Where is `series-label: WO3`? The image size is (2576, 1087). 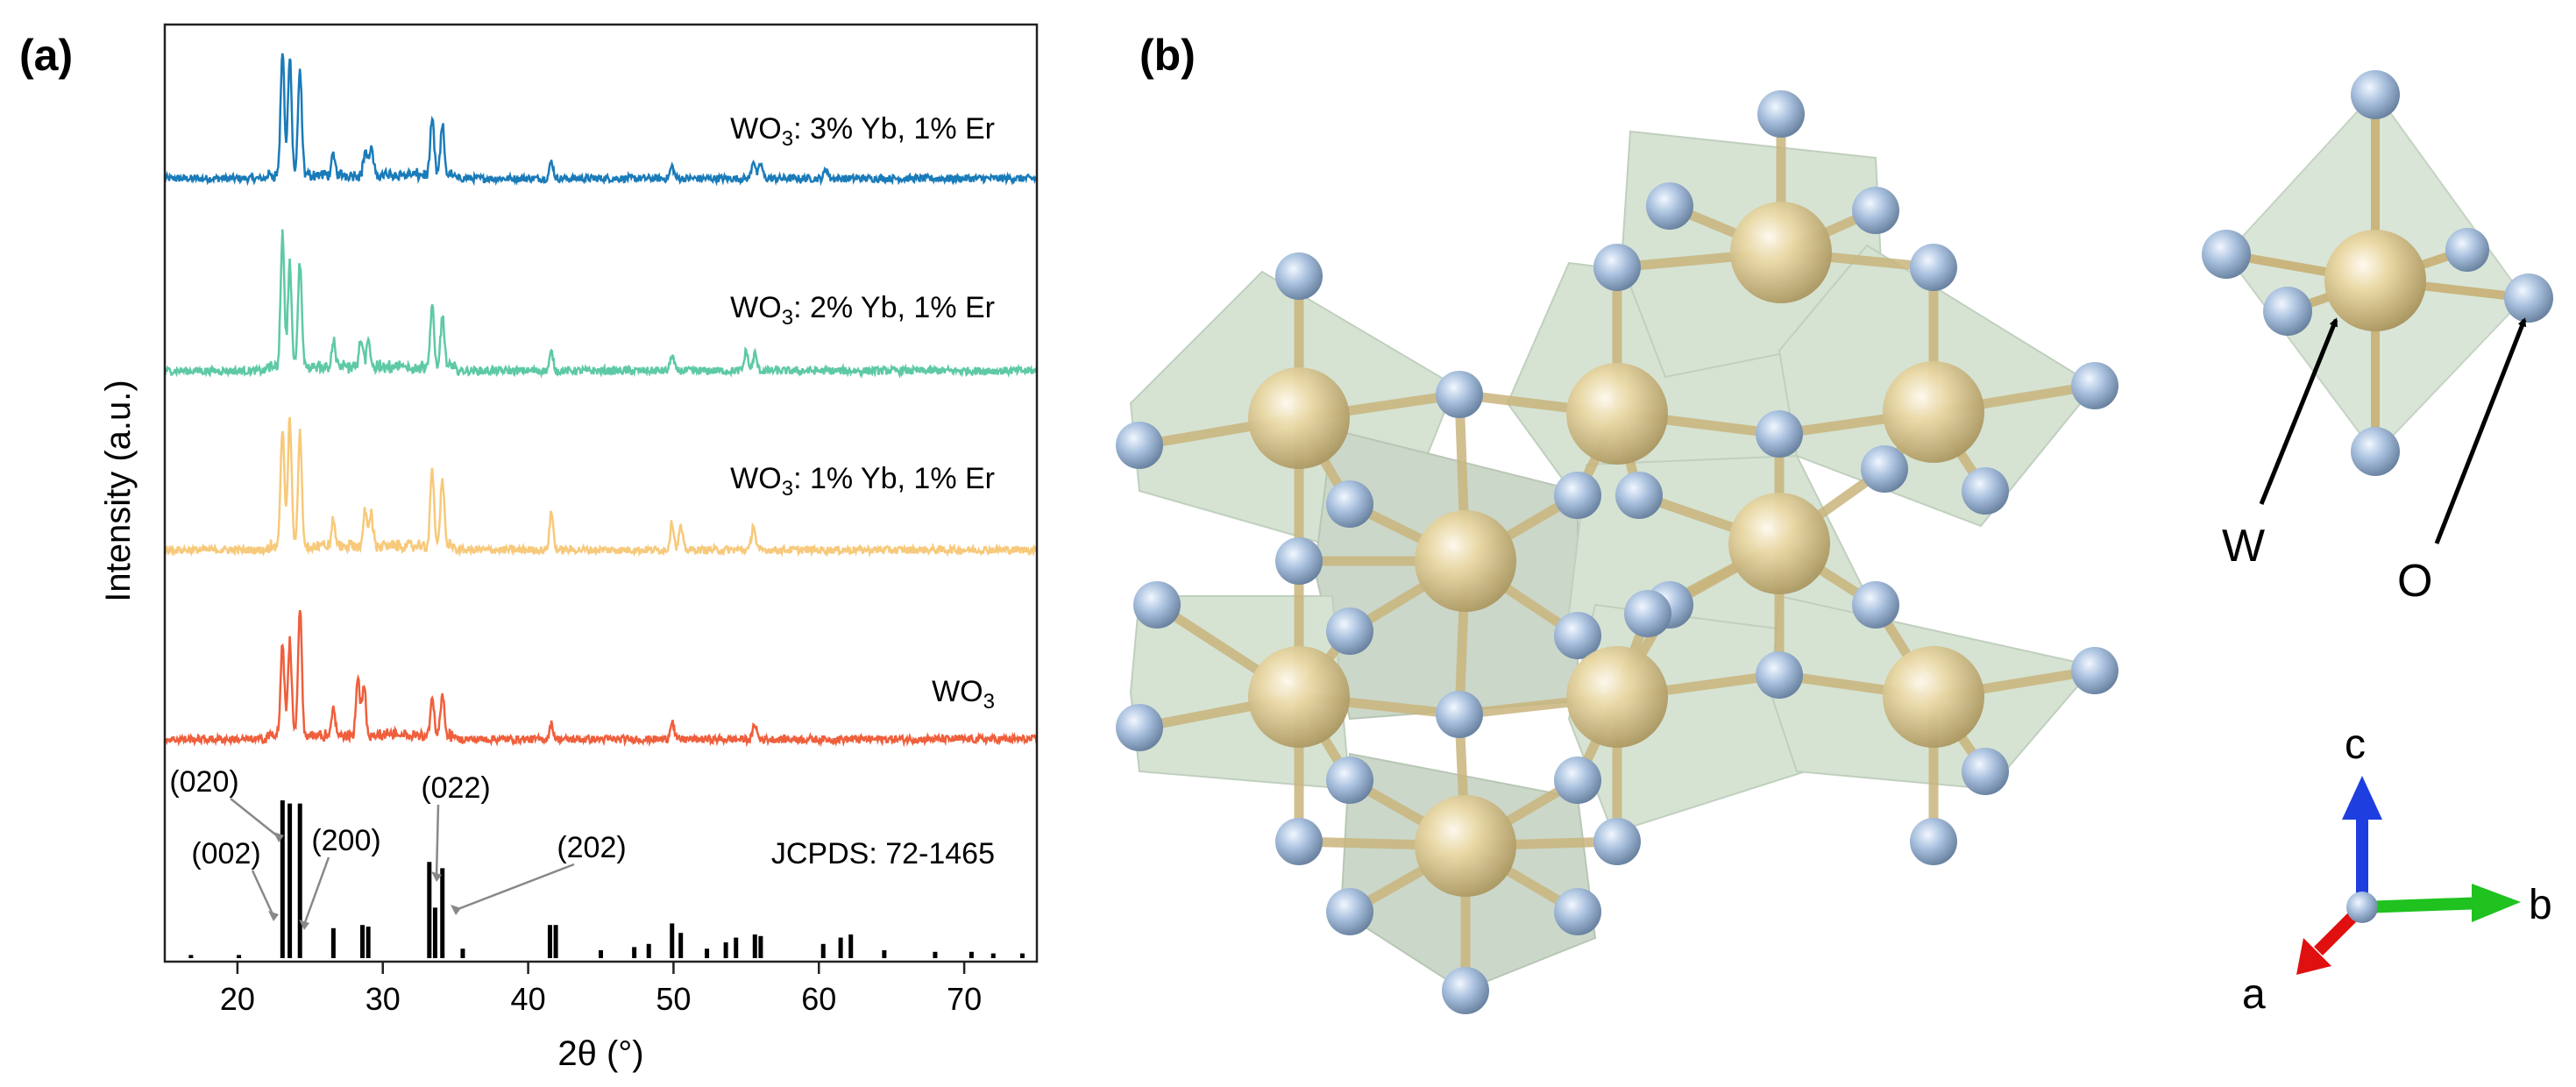
series-label: WO3 is located at coordinates (963, 694).